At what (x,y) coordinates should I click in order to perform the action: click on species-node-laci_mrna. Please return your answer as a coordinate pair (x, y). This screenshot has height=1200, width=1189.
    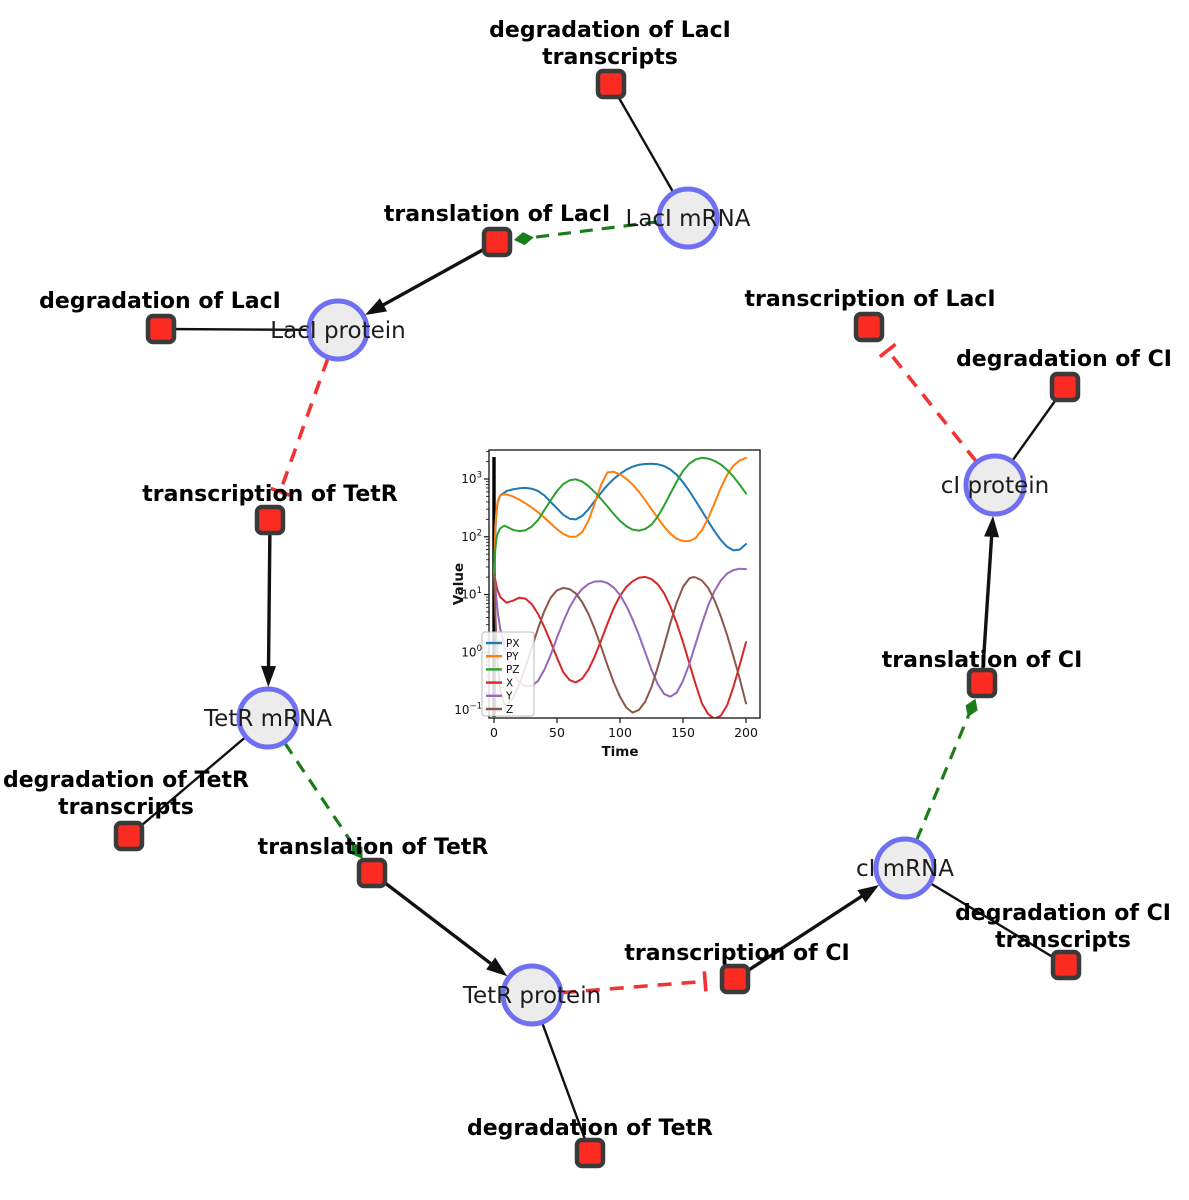
    Looking at the image, I should click on (688, 218).